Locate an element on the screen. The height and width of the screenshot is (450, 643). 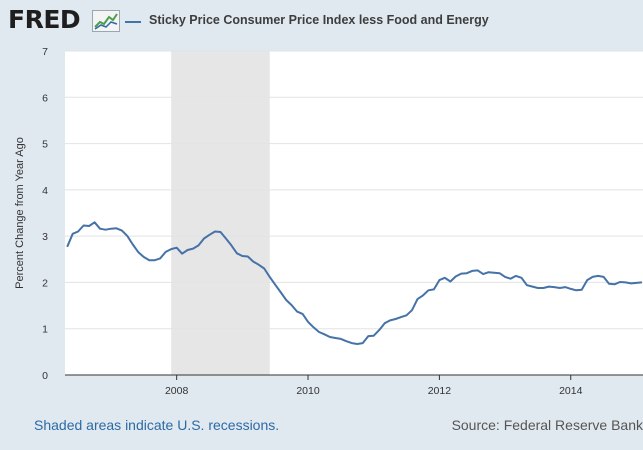
x-tick-label: 2010 is located at coordinates (308, 391).